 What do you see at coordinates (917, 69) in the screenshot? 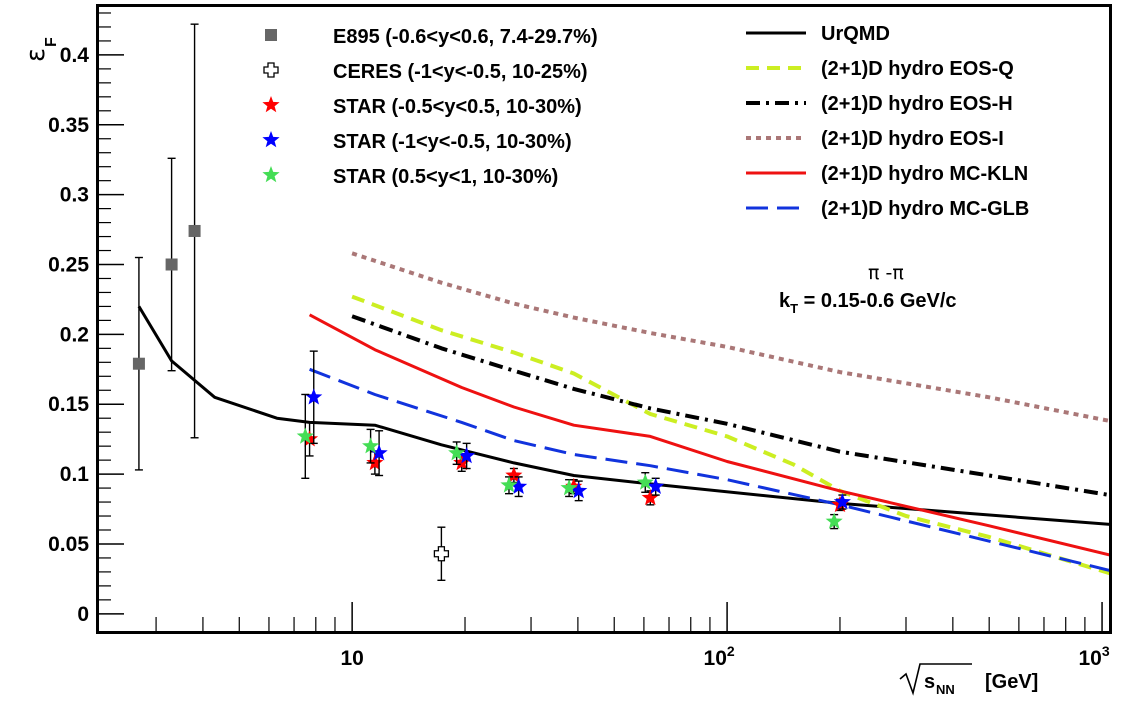
I see `legend-label: (2+1)D hydro EOS-Q` at bounding box center [917, 69].